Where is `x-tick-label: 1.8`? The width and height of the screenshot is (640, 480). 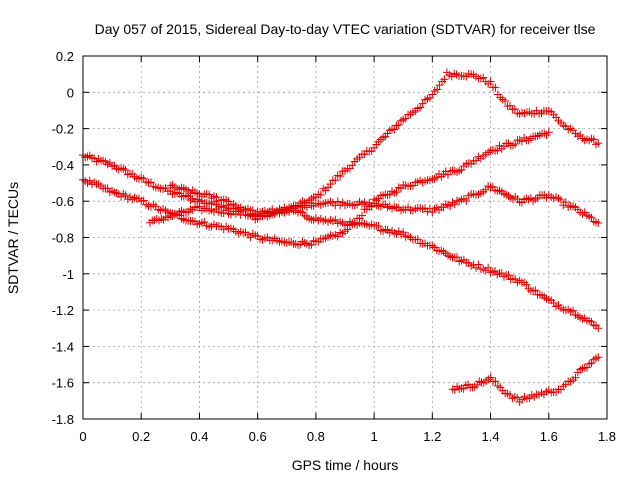
x-tick-label: 1.8 is located at coordinates (607, 436).